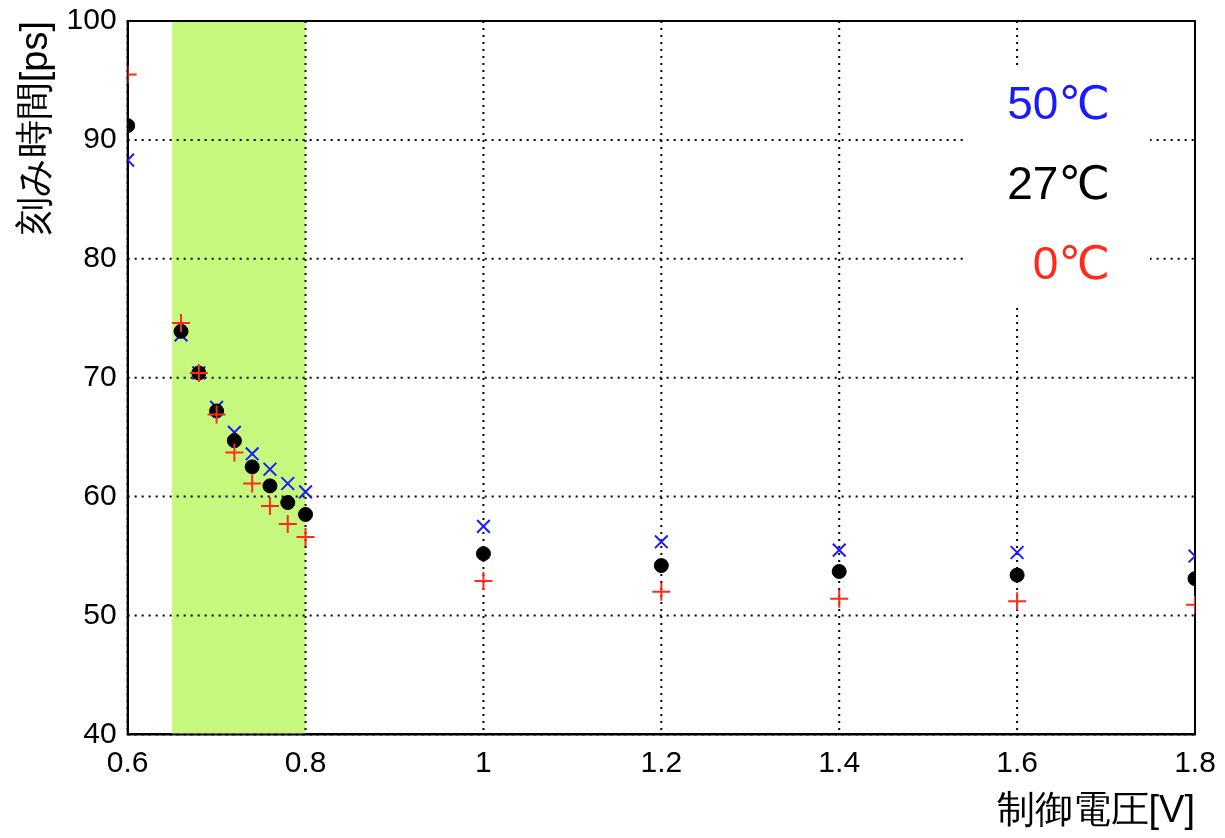 Image resolution: width=1225 pixels, height=838 pixels. Describe the element at coordinates (661, 761) in the screenshot. I see `x-tick-label: 1.2` at that location.